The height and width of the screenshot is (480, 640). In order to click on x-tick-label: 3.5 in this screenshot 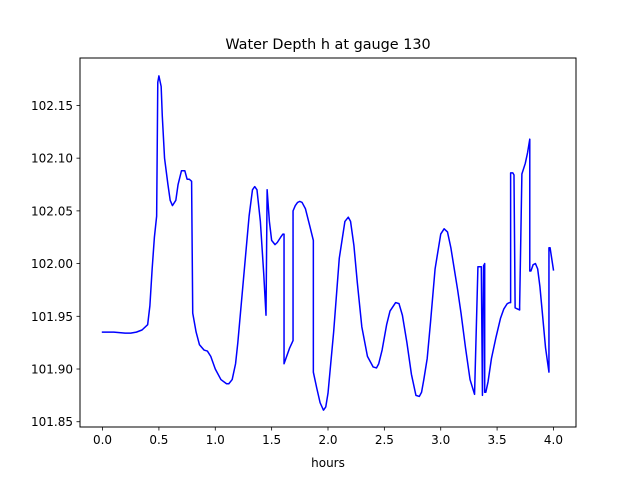, I will do `click(497, 440)`.